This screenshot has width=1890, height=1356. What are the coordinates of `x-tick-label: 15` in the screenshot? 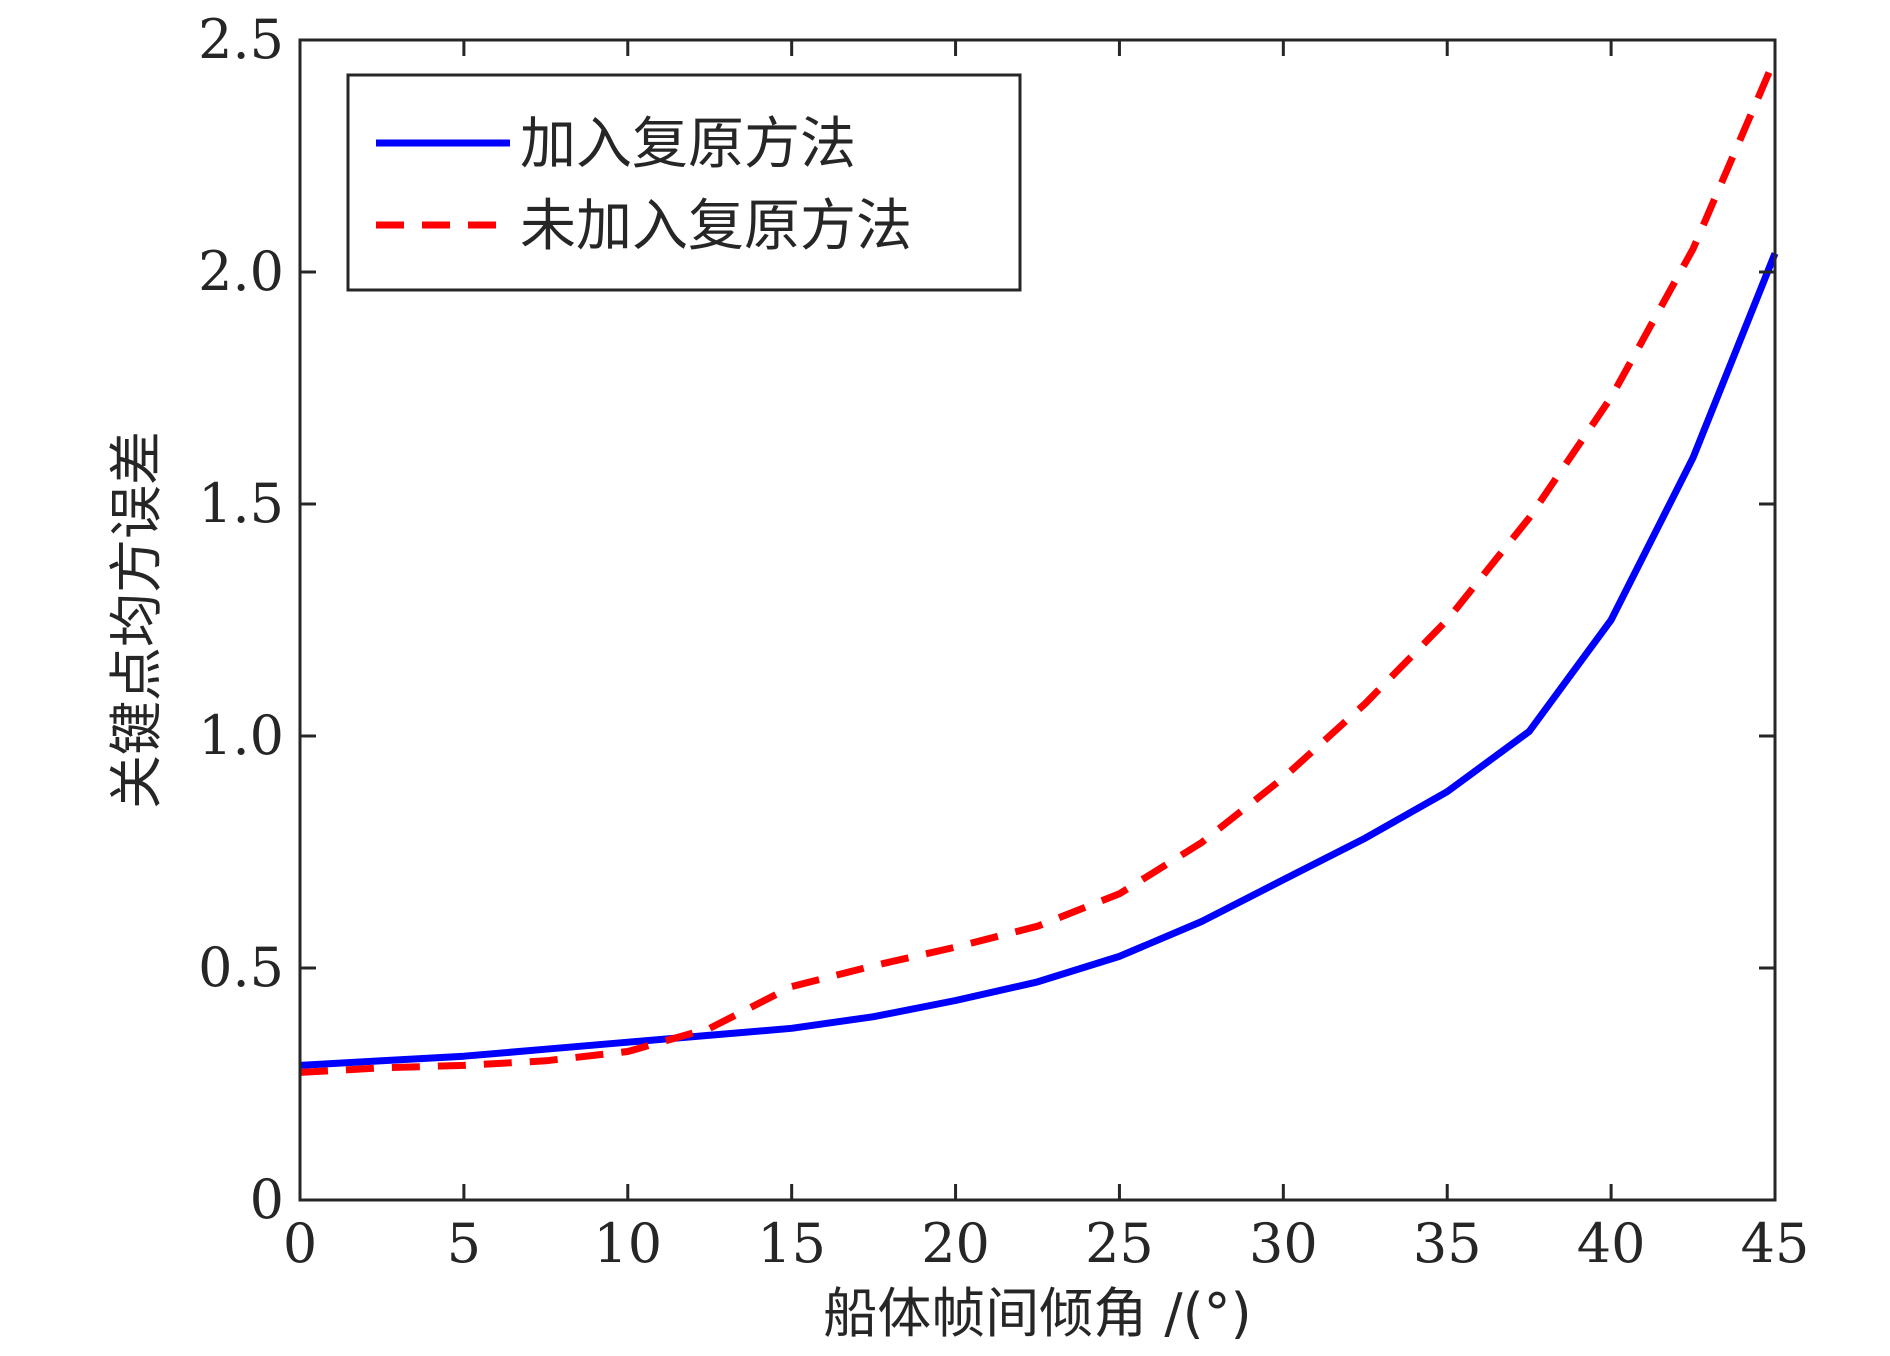 It's located at (791, 1243).